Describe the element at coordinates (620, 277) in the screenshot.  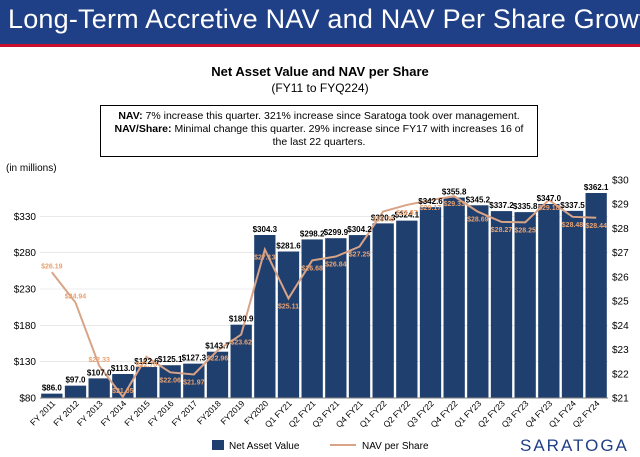
I see `y-right-tick-label: $26` at that location.